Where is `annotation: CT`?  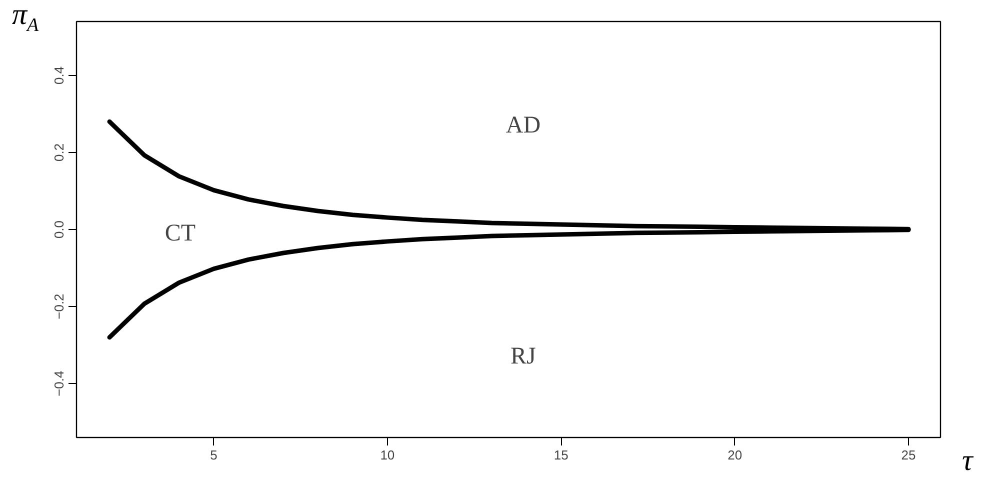 annotation: CT is located at coordinates (180, 233).